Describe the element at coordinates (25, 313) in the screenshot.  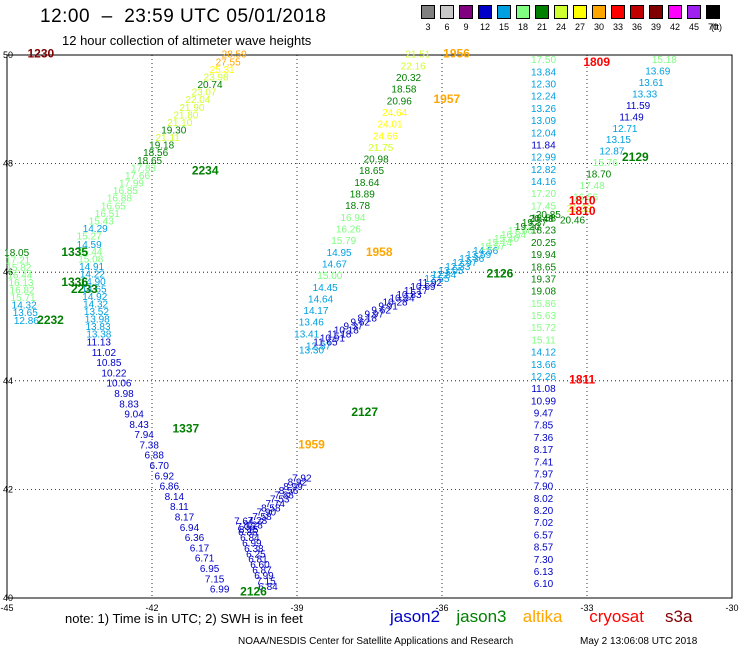
I see `wave-height-value: 13.65` at that location.